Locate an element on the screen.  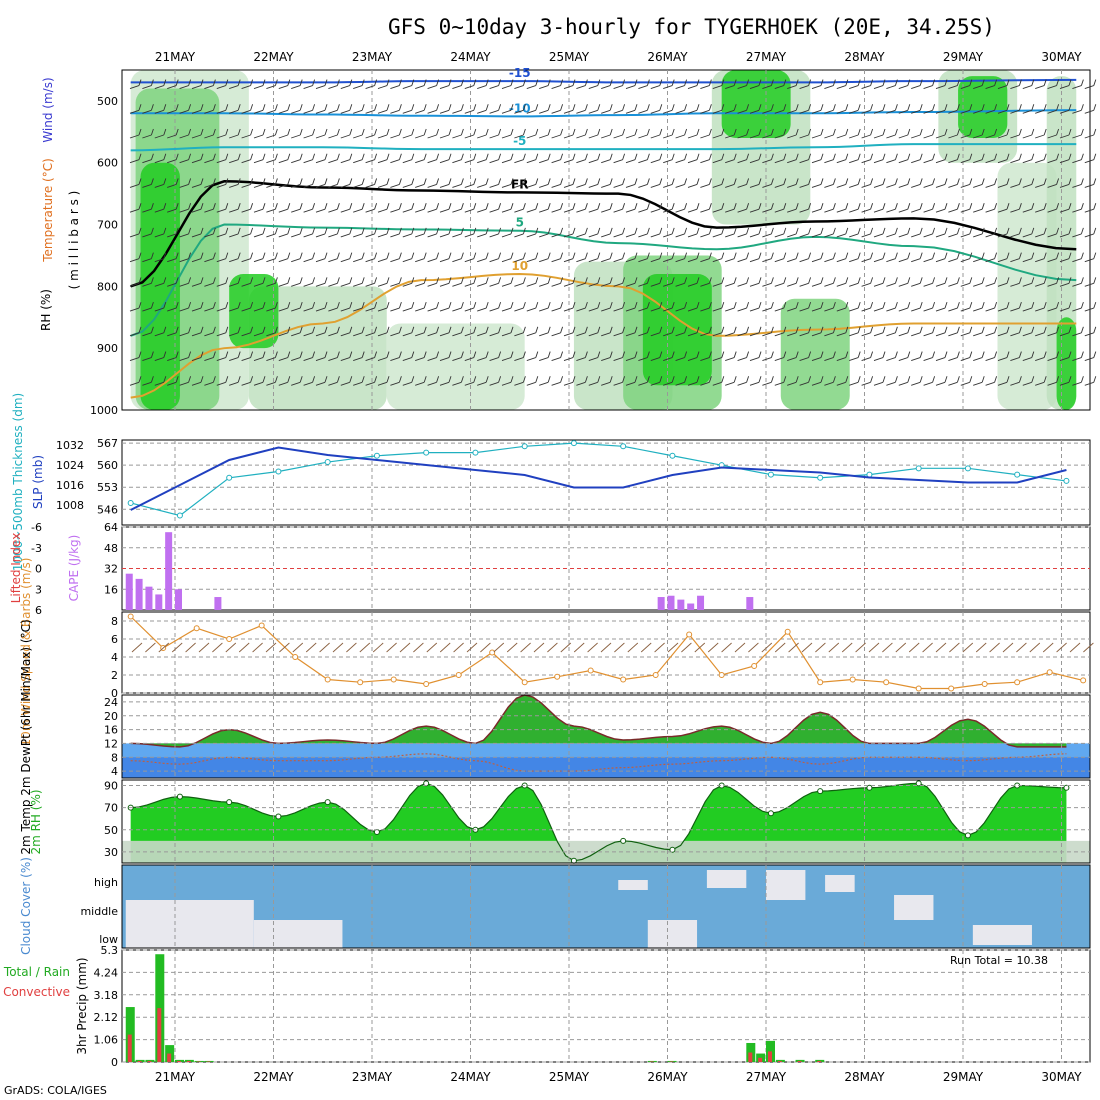
precip-axis-label: 3hr Precip (mm) is located at coordinates (82, 1005).